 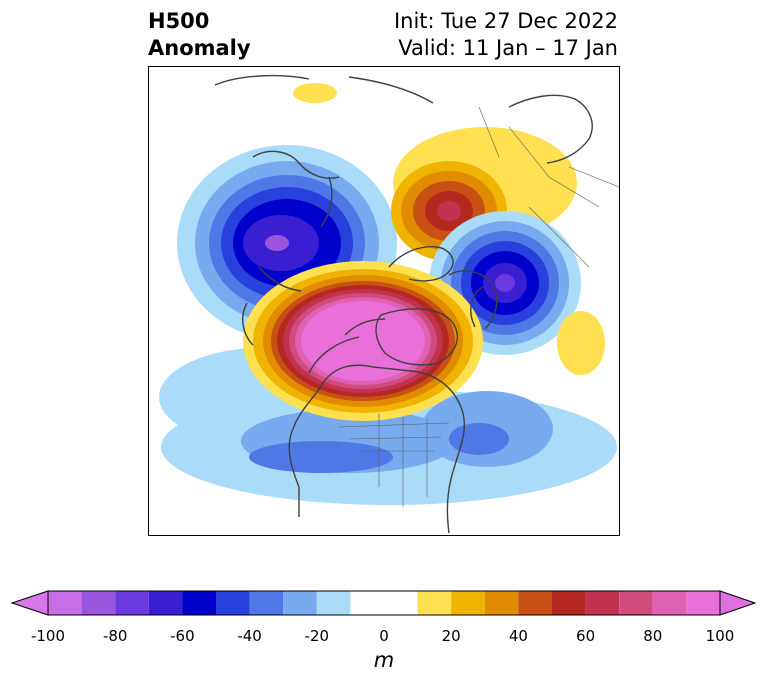 What do you see at coordinates (505, 21) in the screenshot?
I see `init-date: Init: Tue 27 Dec 2022` at bounding box center [505, 21].